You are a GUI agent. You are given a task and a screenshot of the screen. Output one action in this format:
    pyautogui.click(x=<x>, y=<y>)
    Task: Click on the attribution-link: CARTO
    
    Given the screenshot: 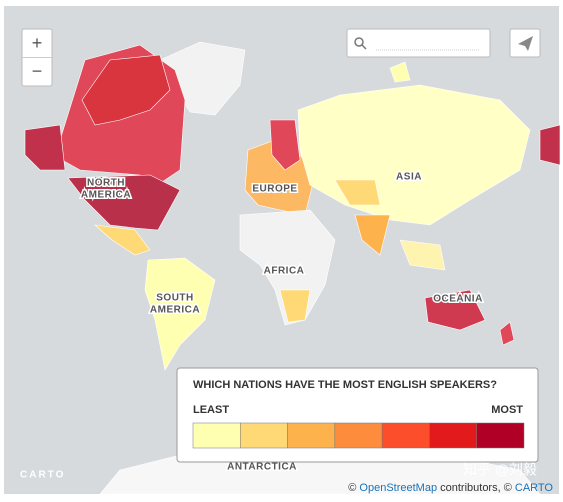 What is the action you would take?
    pyautogui.click(x=534, y=488)
    